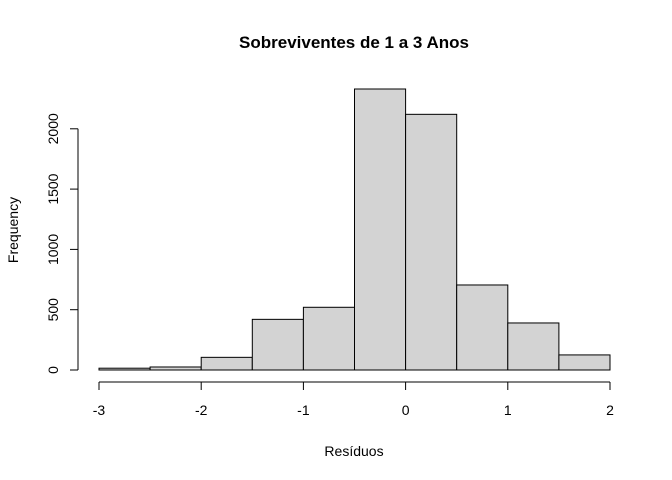  I want to click on y-axis: 0 500 1000 1500 2000, so click(62, 243).